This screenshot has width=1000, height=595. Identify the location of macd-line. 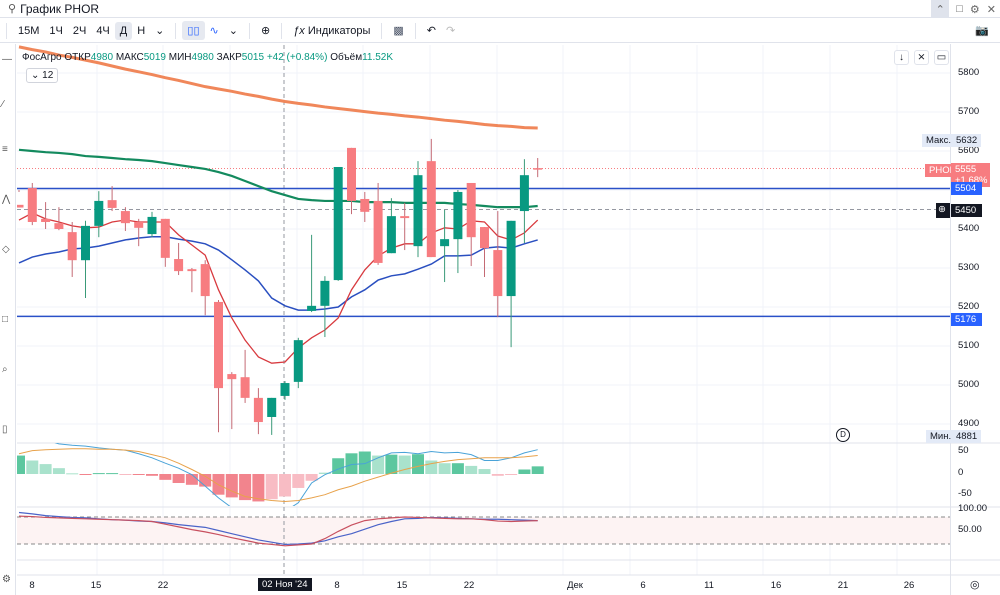
(296, 474).